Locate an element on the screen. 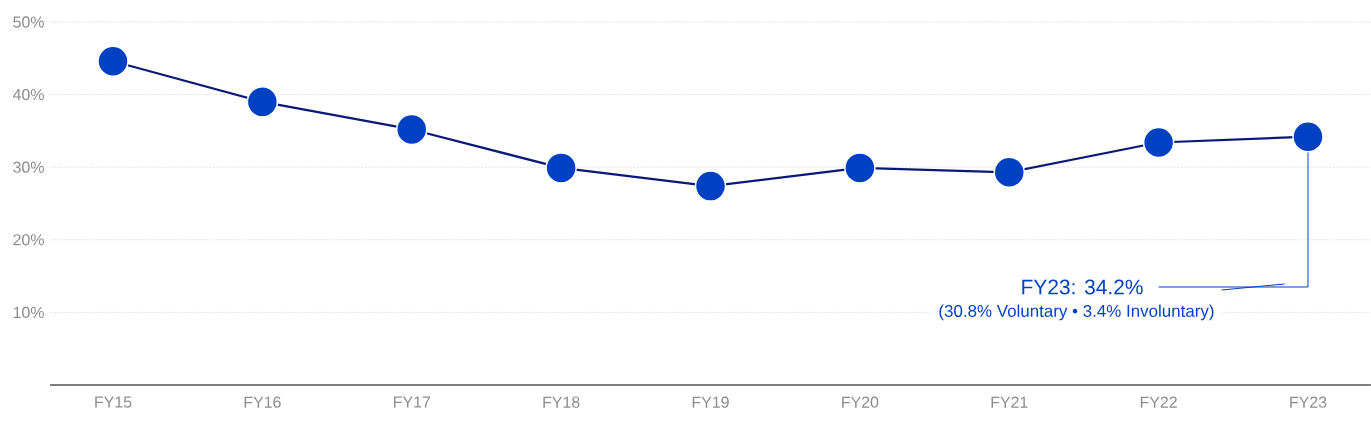 This screenshot has width=1371, height=421. x-tick-label: FY18 is located at coordinates (561, 402).